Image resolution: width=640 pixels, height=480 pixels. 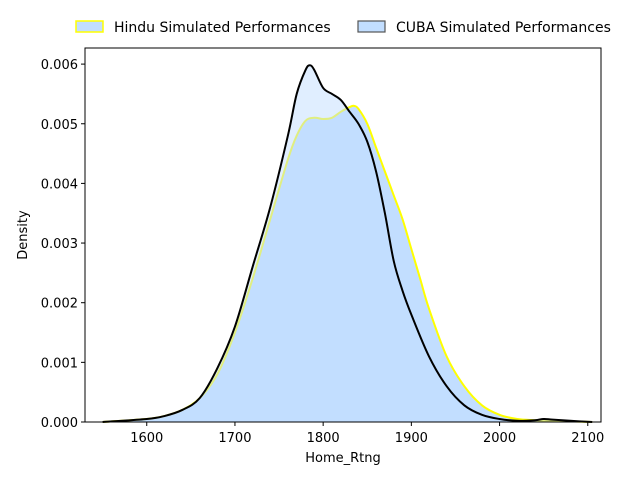 I want to click on x-tick-label: 1800, so click(x=323, y=438).